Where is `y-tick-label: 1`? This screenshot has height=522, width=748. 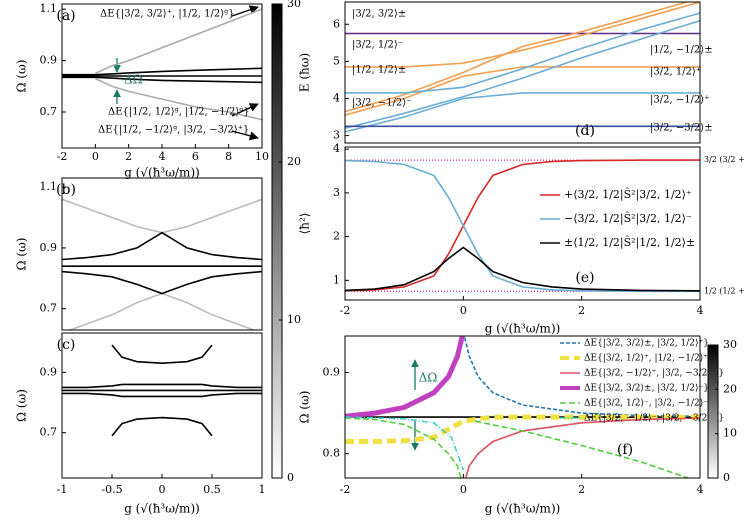
y-tick-label: 1 is located at coordinates (336, 279).